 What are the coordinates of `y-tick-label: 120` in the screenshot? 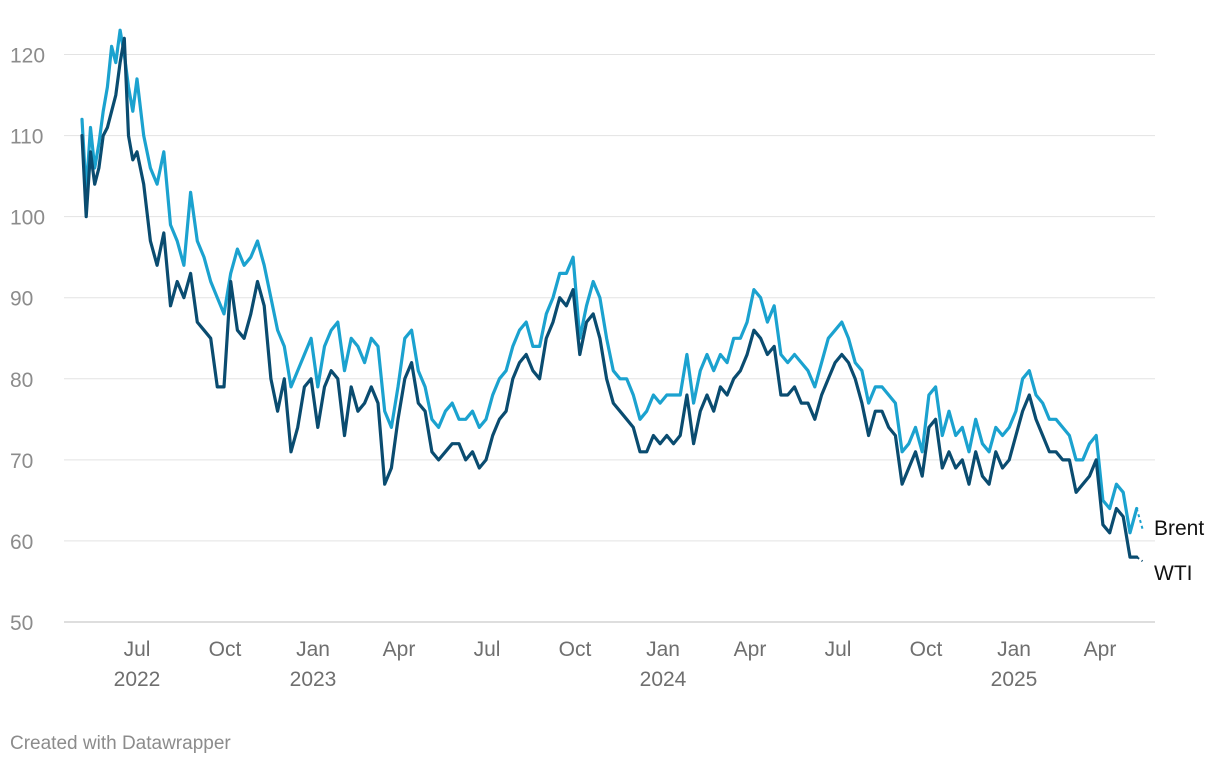 It's located at (27, 56).